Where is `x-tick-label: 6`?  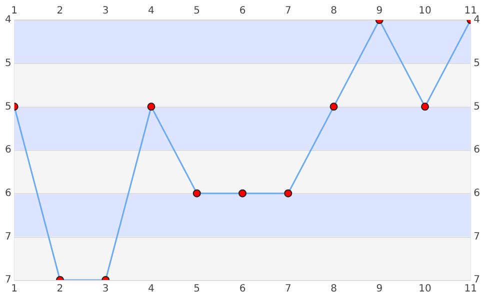
x-tick-label: 6 is located at coordinates (242, 11).